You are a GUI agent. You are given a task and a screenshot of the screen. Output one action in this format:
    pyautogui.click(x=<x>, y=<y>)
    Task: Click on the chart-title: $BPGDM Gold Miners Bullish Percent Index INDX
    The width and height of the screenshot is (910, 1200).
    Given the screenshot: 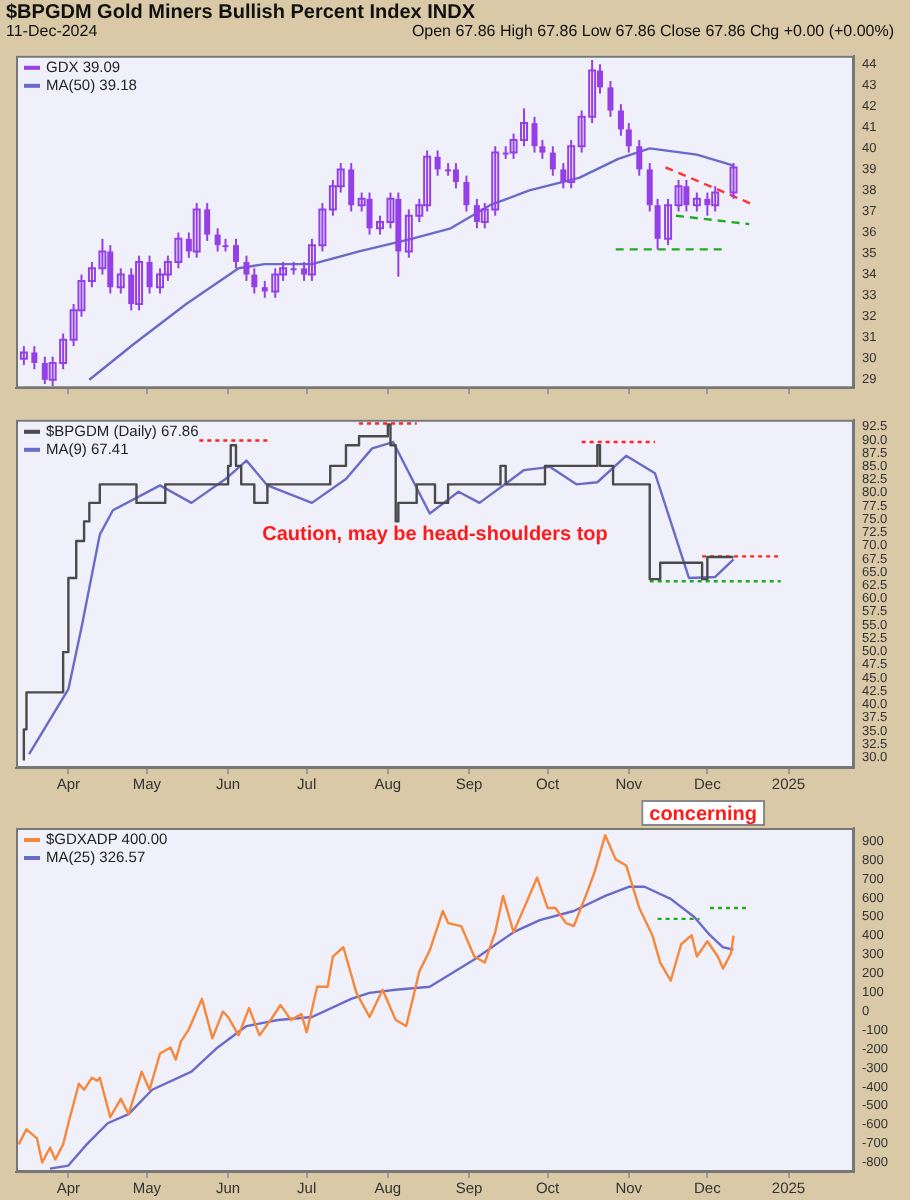 What is the action you would take?
    pyautogui.click(x=240, y=13)
    